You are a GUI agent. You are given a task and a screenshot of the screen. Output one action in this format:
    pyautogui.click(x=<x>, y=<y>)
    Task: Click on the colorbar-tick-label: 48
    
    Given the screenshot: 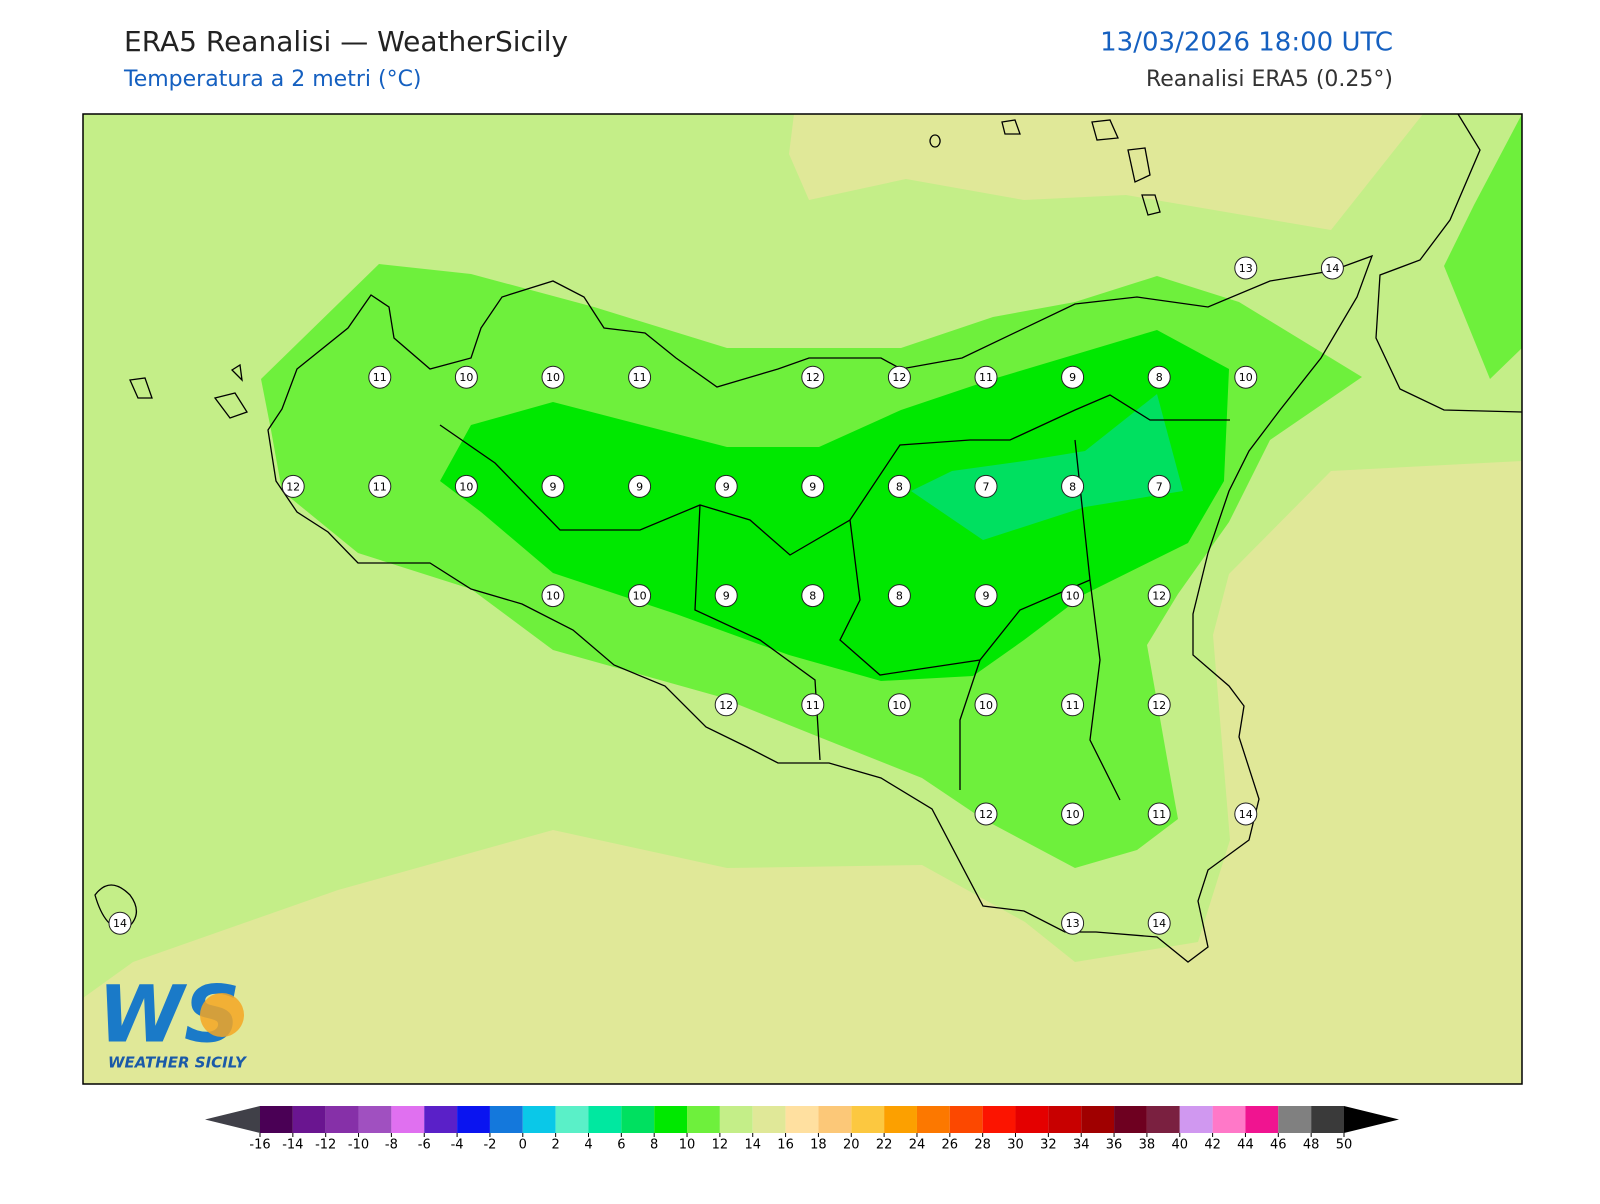 What is the action you would take?
    pyautogui.click(x=1311, y=1145)
    